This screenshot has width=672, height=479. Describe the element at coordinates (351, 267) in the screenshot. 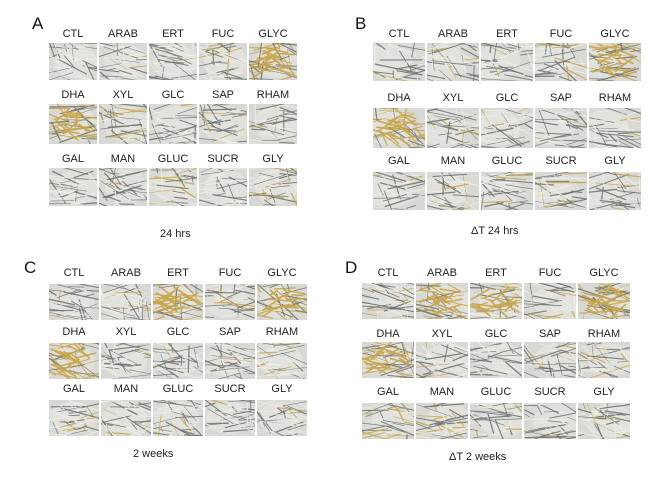

I see `panel-letter: D` at that location.